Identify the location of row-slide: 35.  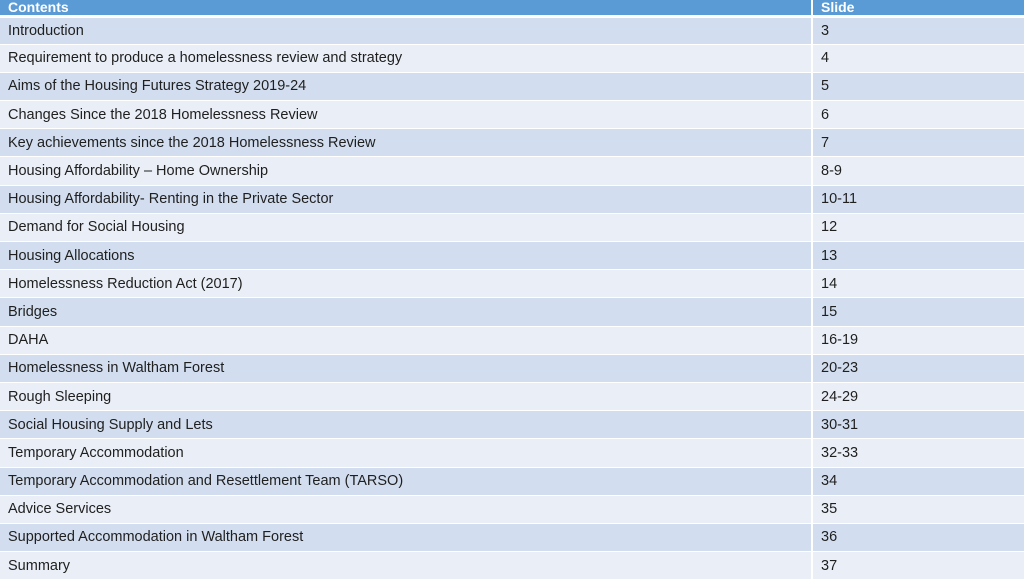
(918, 509).